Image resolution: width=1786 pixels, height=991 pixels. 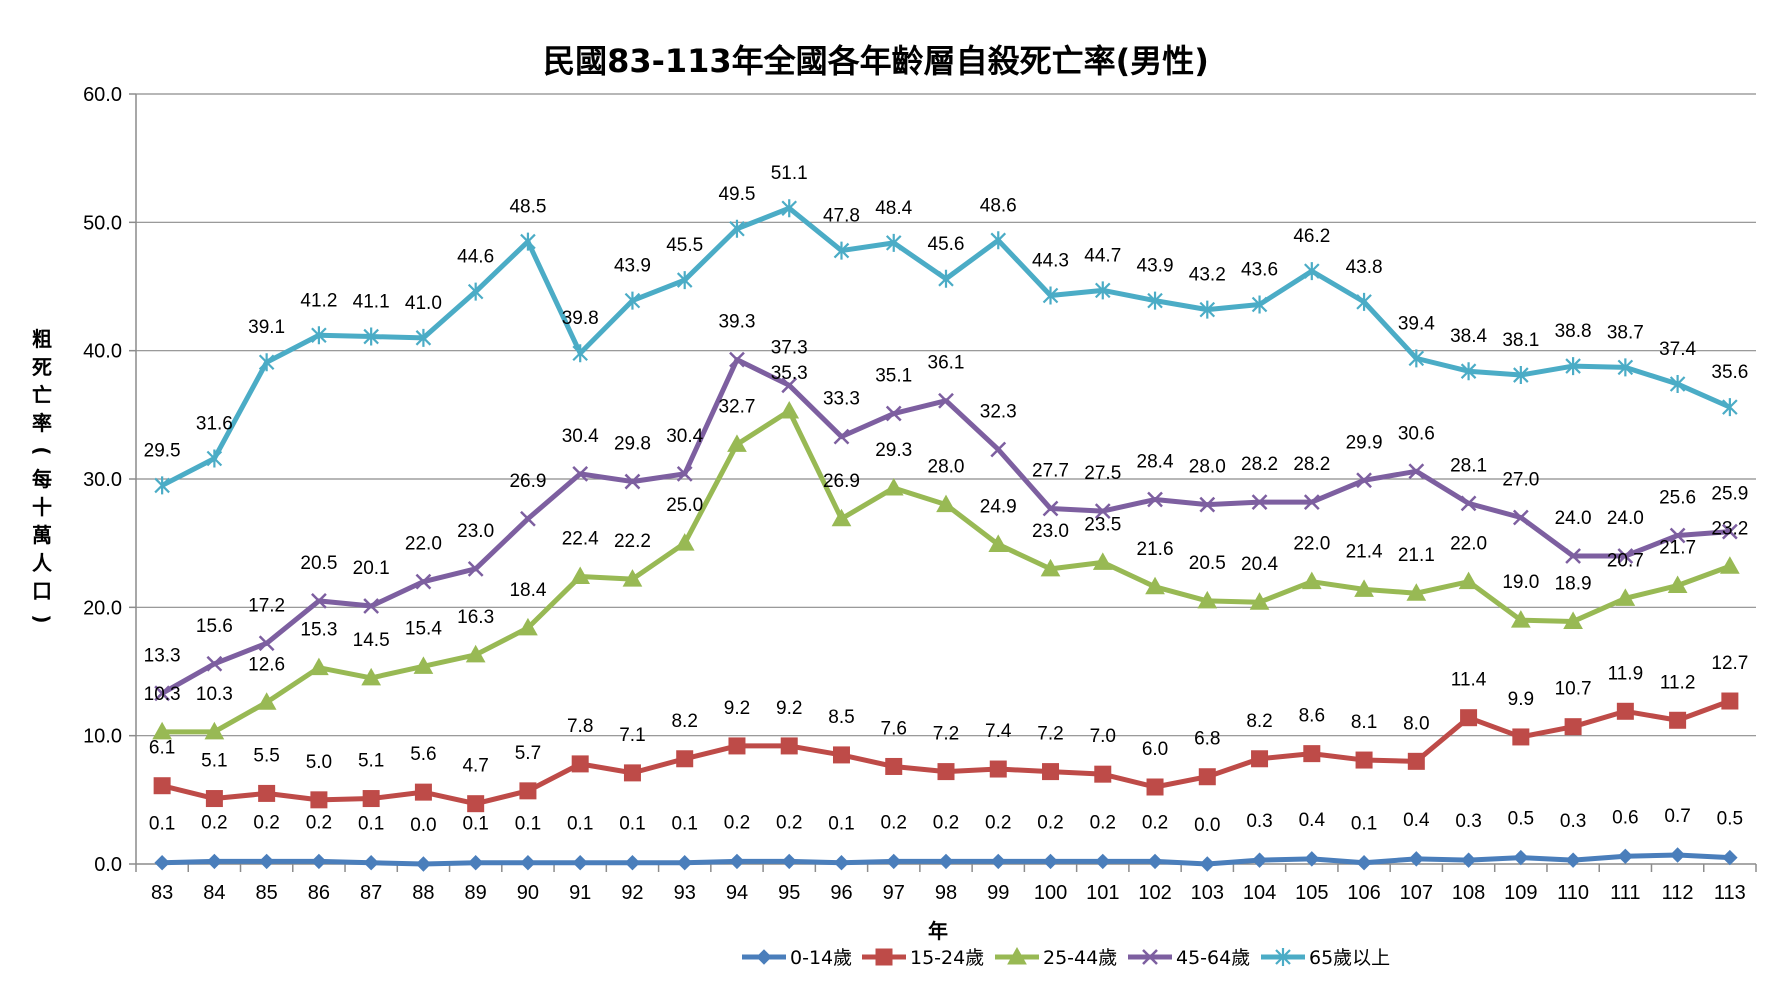 What do you see at coordinates (1325, 958) in the screenshot?
I see `legend-item-65歲以上: 65歲以上` at bounding box center [1325, 958].